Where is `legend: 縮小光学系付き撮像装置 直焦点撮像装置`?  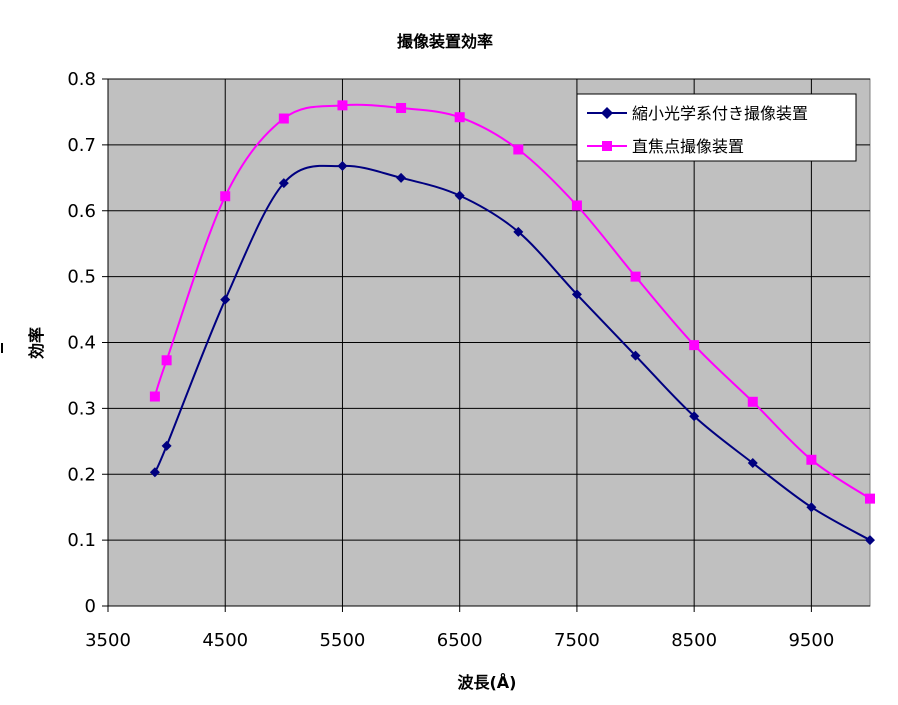
legend: 縮小光学系付き撮像装置 直焦点撮像装置 is located at coordinates (716, 127).